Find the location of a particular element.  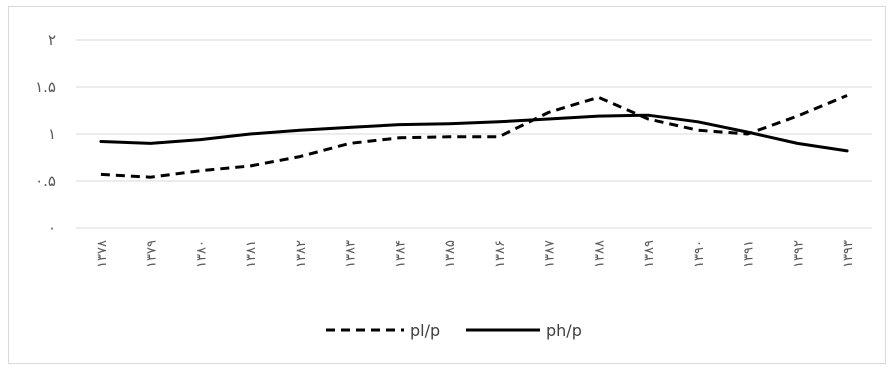

x-tick-label: ۱۳۹۲ is located at coordinates (798, 254).